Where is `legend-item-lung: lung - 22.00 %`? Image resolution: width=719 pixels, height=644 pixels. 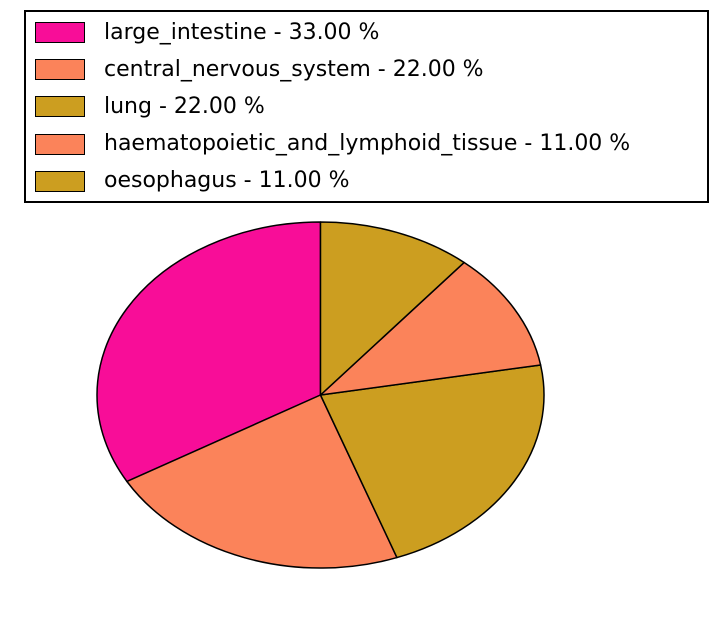
legend-item-lung: lung - 22.00 % is located at coordinates (371, 106).